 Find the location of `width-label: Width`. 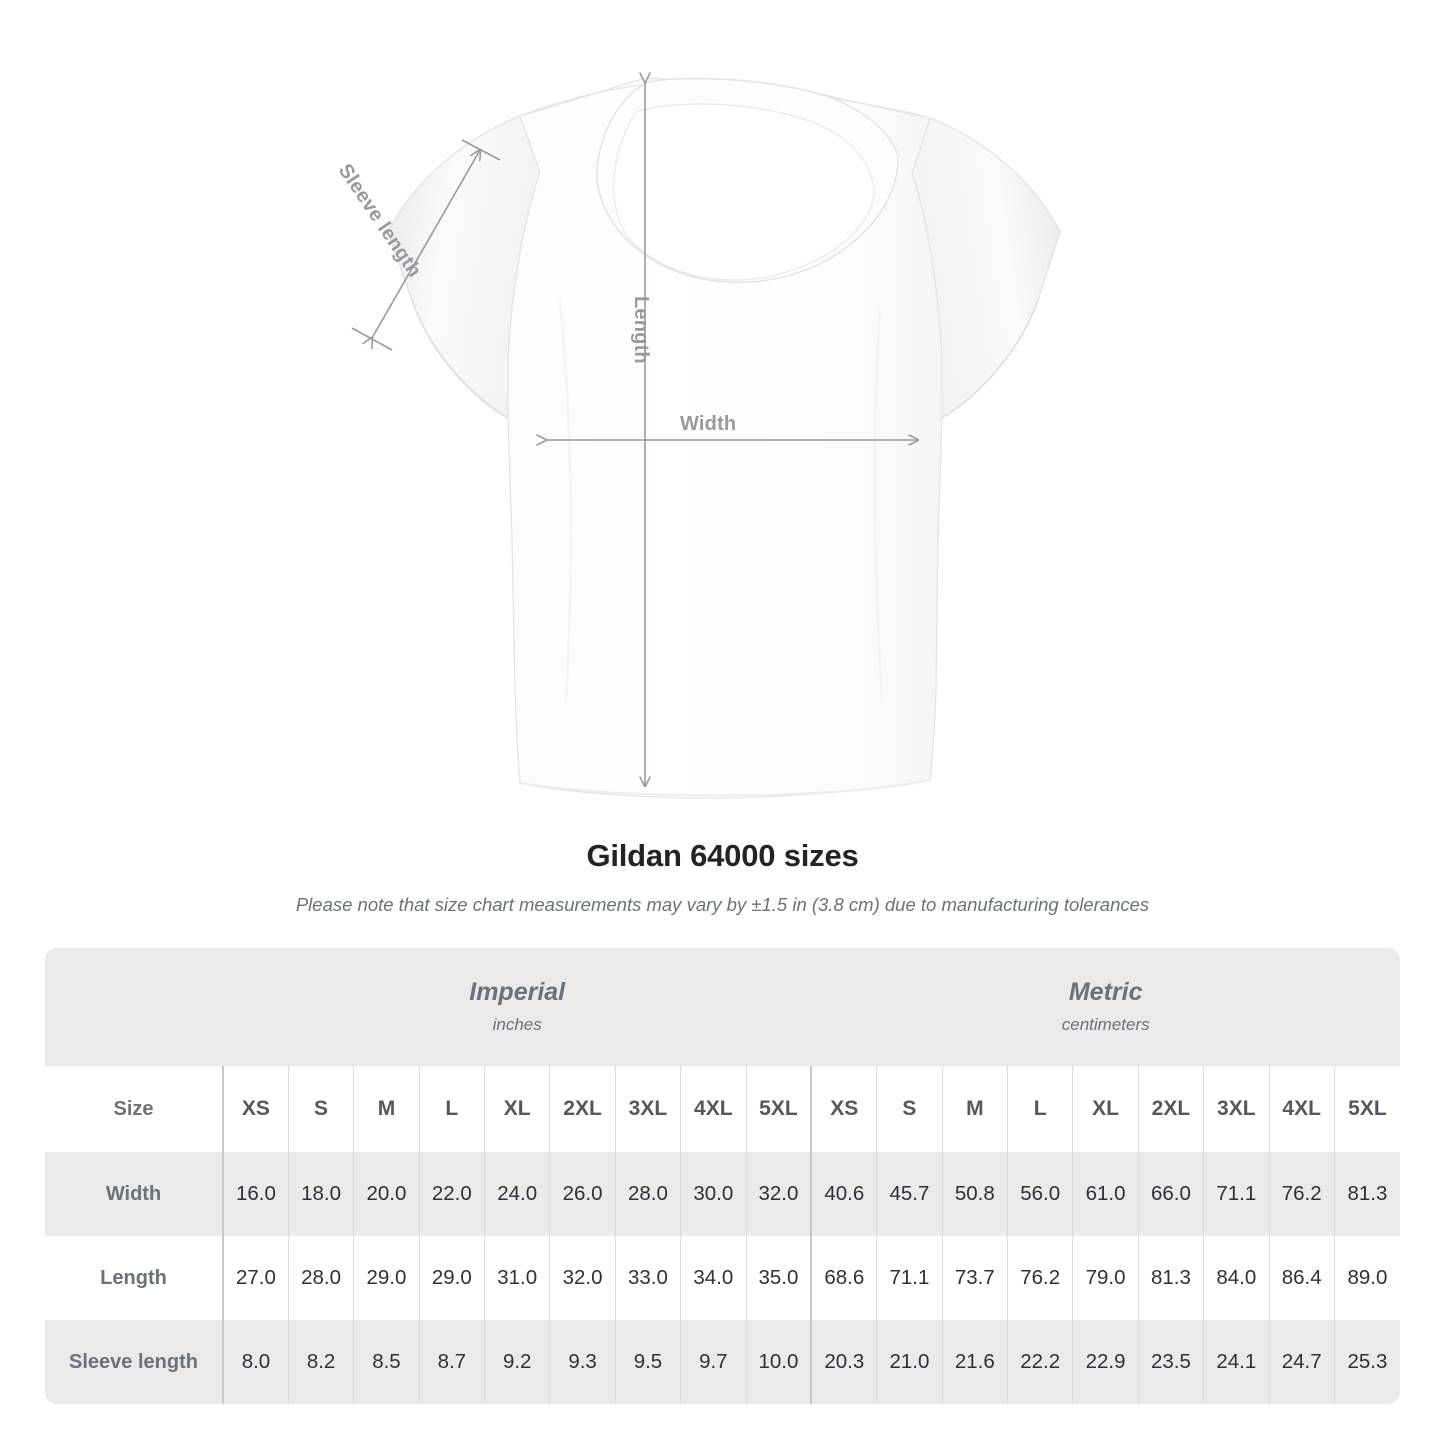

width-label: Width is located at coordinates (708, 424).